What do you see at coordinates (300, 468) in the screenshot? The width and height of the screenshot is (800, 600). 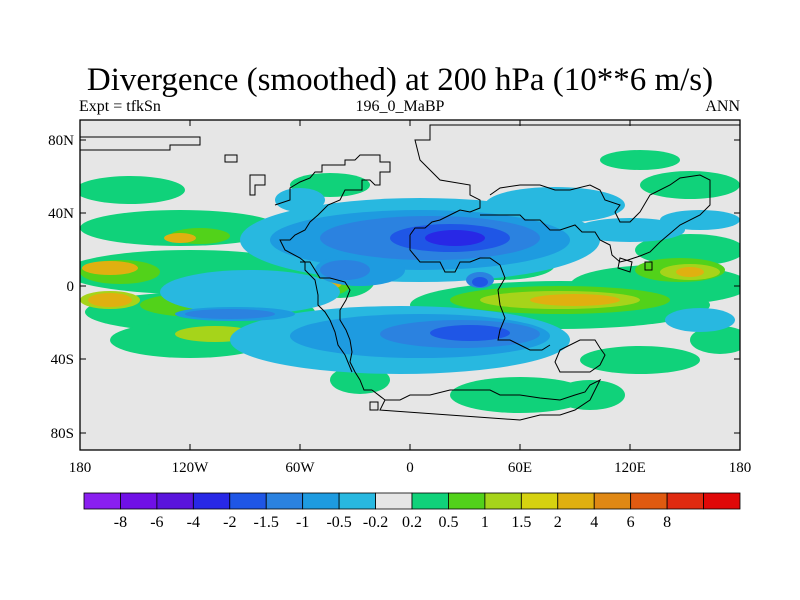 I see `x-tick-label: 60W` at bounding box center [300, 468].